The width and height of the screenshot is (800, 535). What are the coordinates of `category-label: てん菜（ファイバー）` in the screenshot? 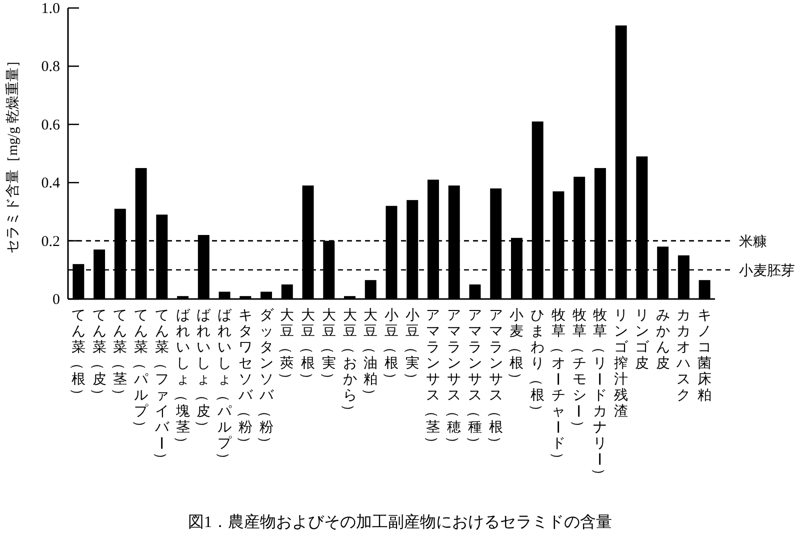 It's located at (160, 387).